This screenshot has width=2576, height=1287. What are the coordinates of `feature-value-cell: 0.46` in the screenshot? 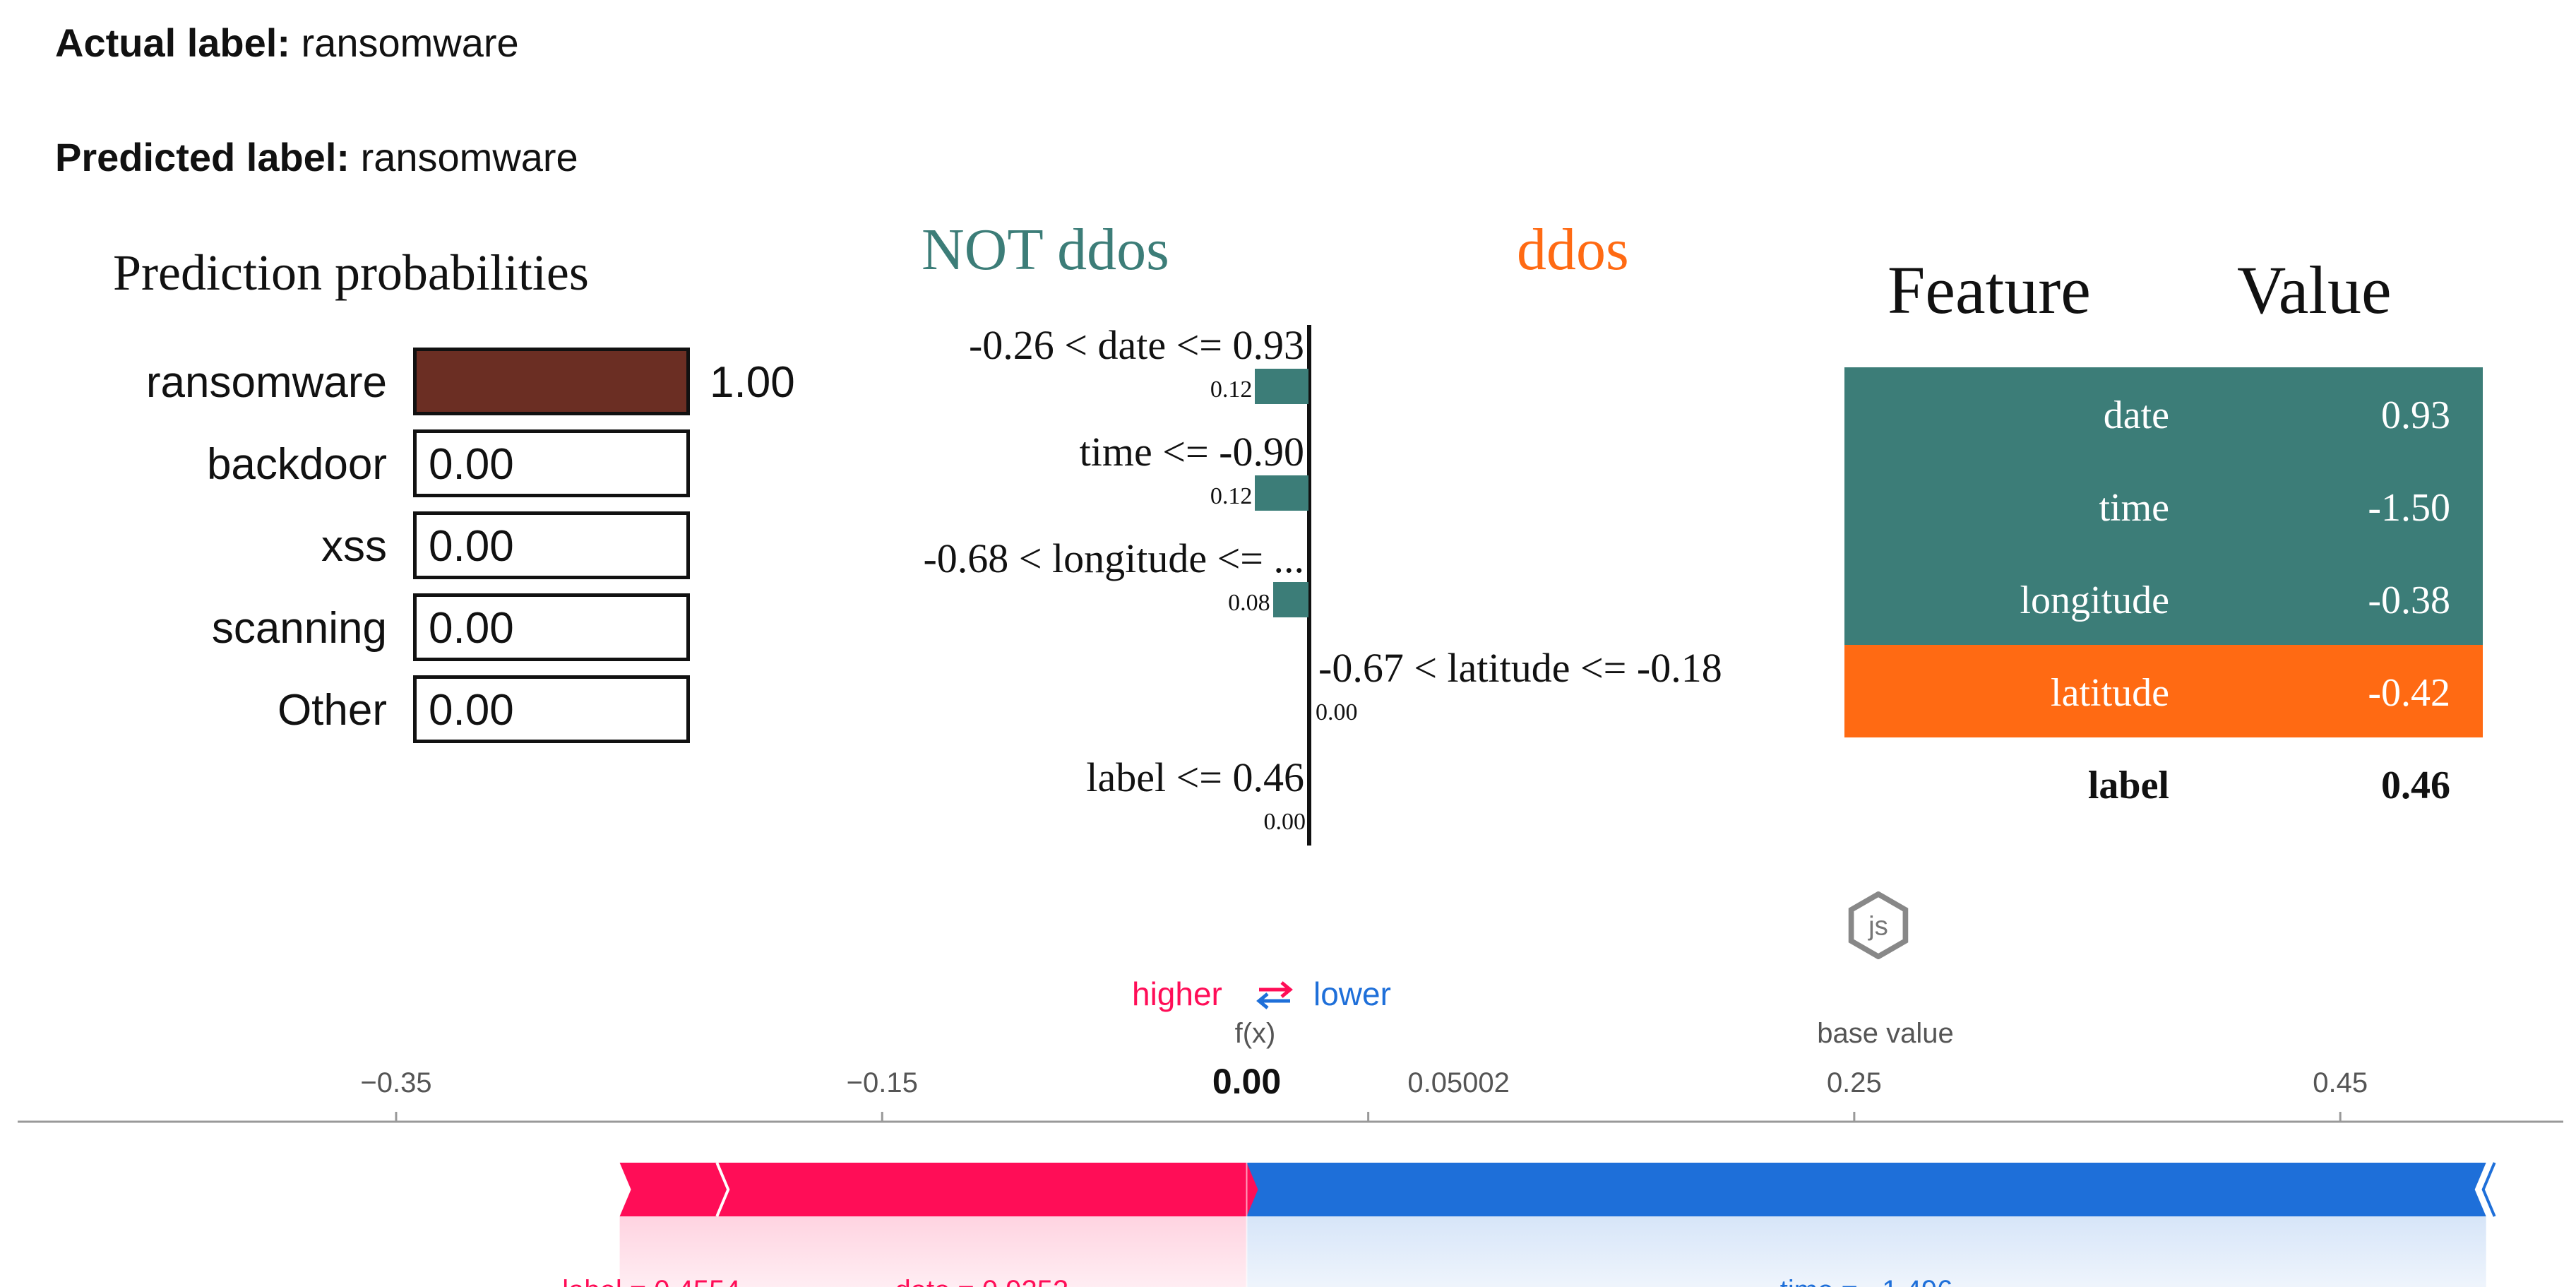 It's located at (2415, 786).